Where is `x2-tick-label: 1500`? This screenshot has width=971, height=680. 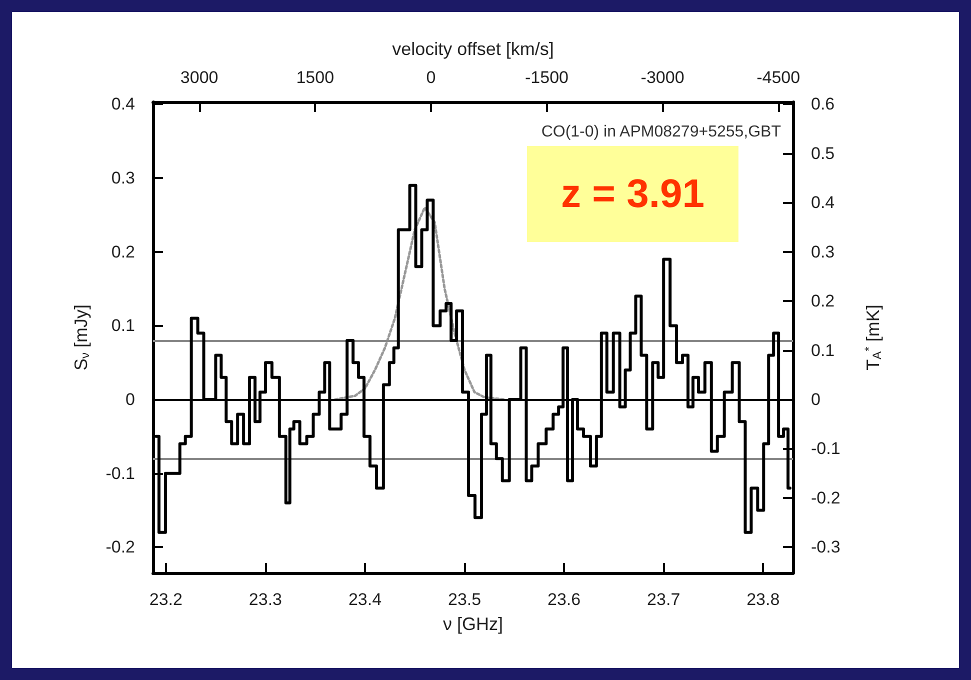 x2-tick-label: 1500 is located at coordinates (315, 77).